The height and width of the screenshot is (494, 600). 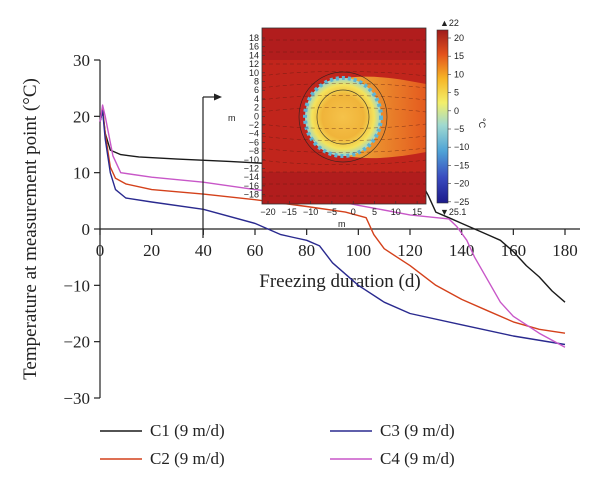 What do you see at coordinates (461, 184) in the screenshot?
I see `colorbar-tick-label: −20` at bounding box center [461, 184].